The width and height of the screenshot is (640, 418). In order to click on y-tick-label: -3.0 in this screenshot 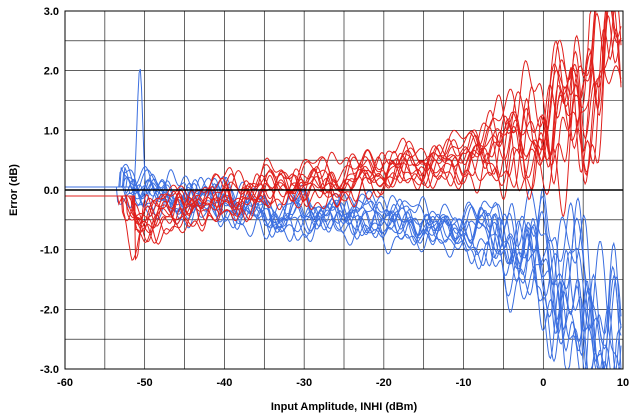, I will do `click(49, 370)`.